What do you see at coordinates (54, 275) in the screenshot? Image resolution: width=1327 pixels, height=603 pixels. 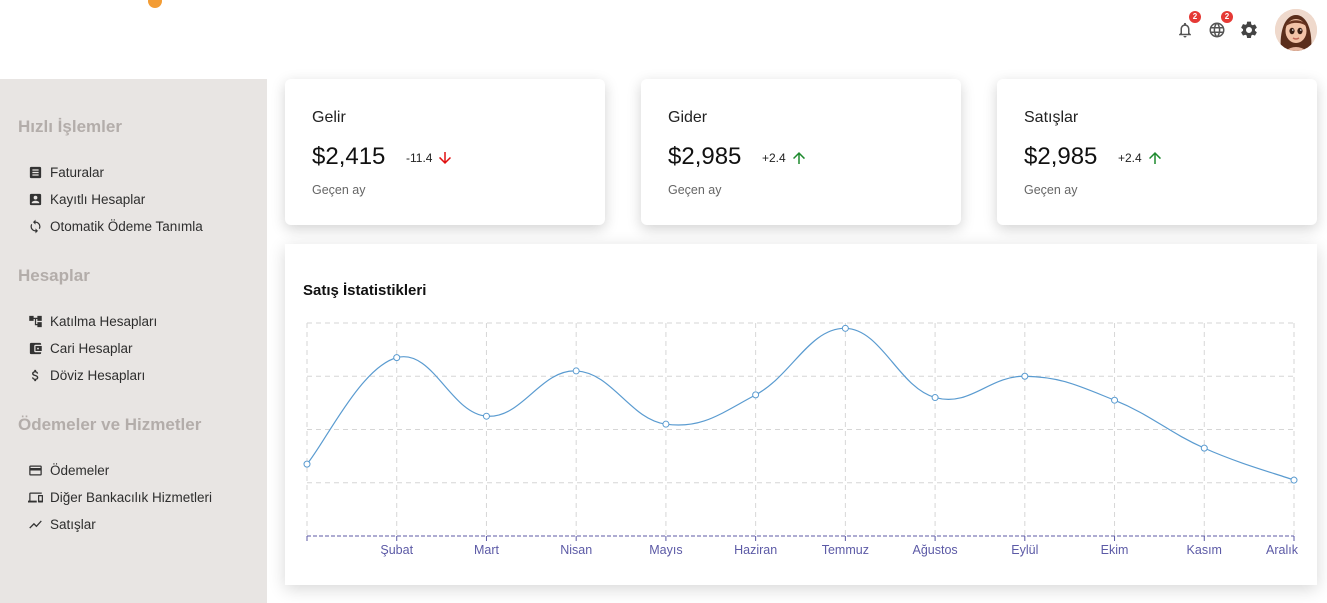 I see `section-title-accounts: Hesaplar` at bounding box center [54, 275].